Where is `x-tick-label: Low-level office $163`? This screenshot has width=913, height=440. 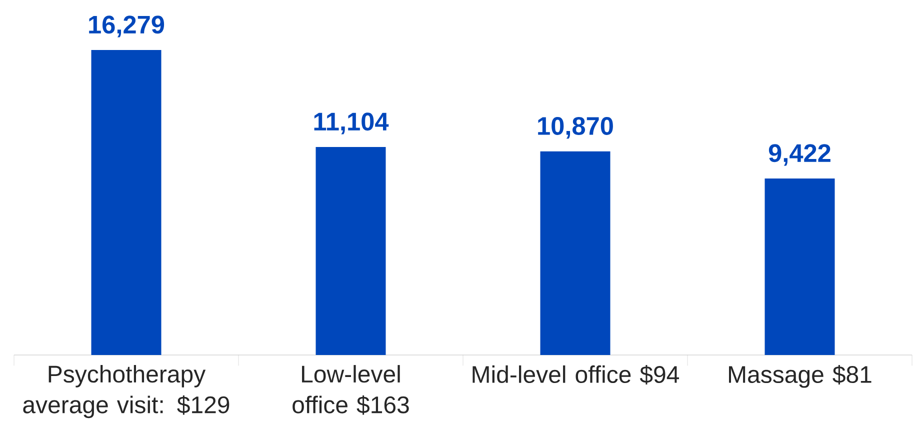 x-tick-label: Low-level office $163 is located at coordinates (350, 390).